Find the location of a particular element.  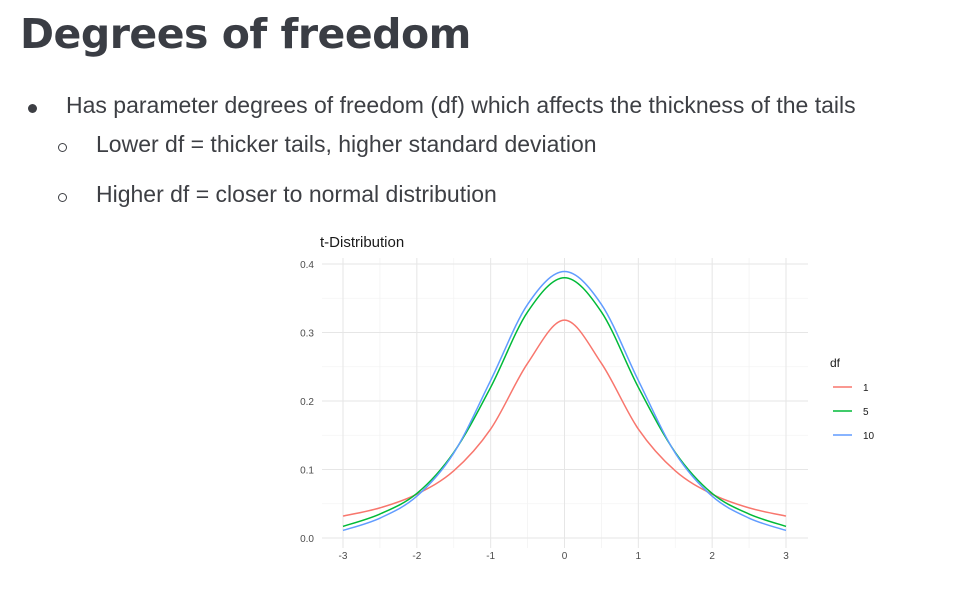

y-tick-label: 0.0 is located at coordinates (307, 539).